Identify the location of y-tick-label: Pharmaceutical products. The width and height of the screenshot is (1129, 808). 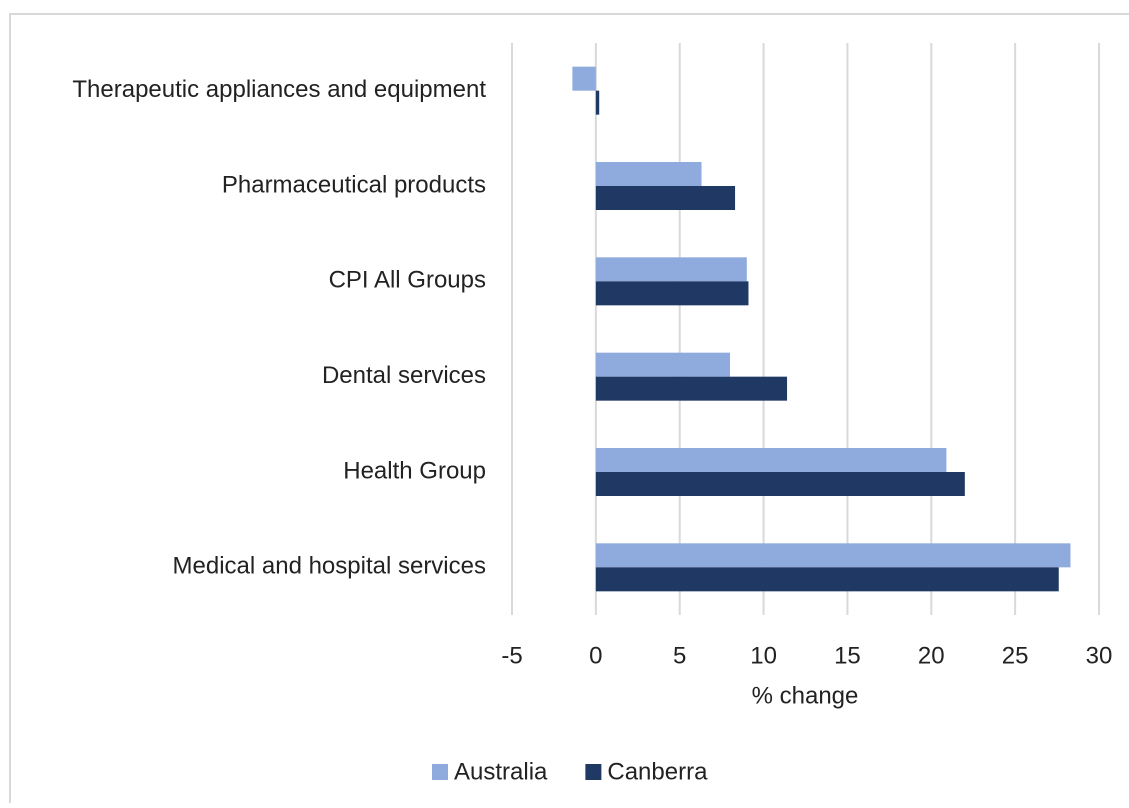
(354, 184).